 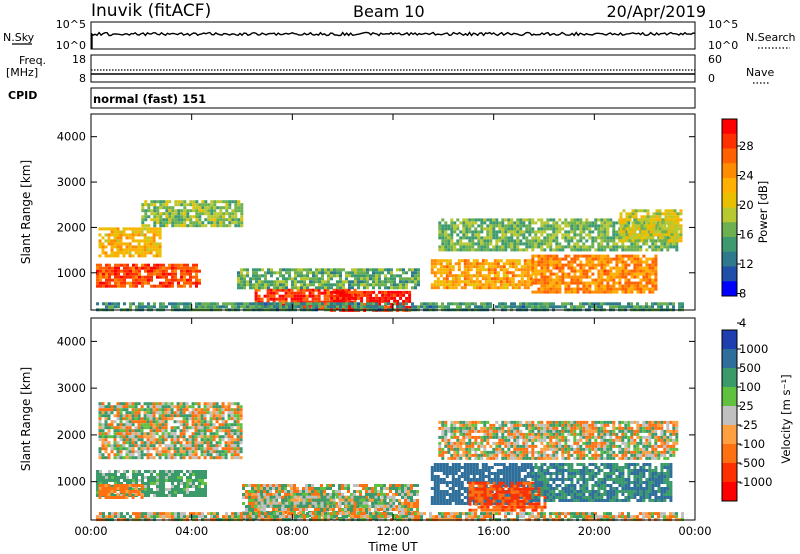 I want to click on nsearch-label: N.Search, so click(x=771, y=37).